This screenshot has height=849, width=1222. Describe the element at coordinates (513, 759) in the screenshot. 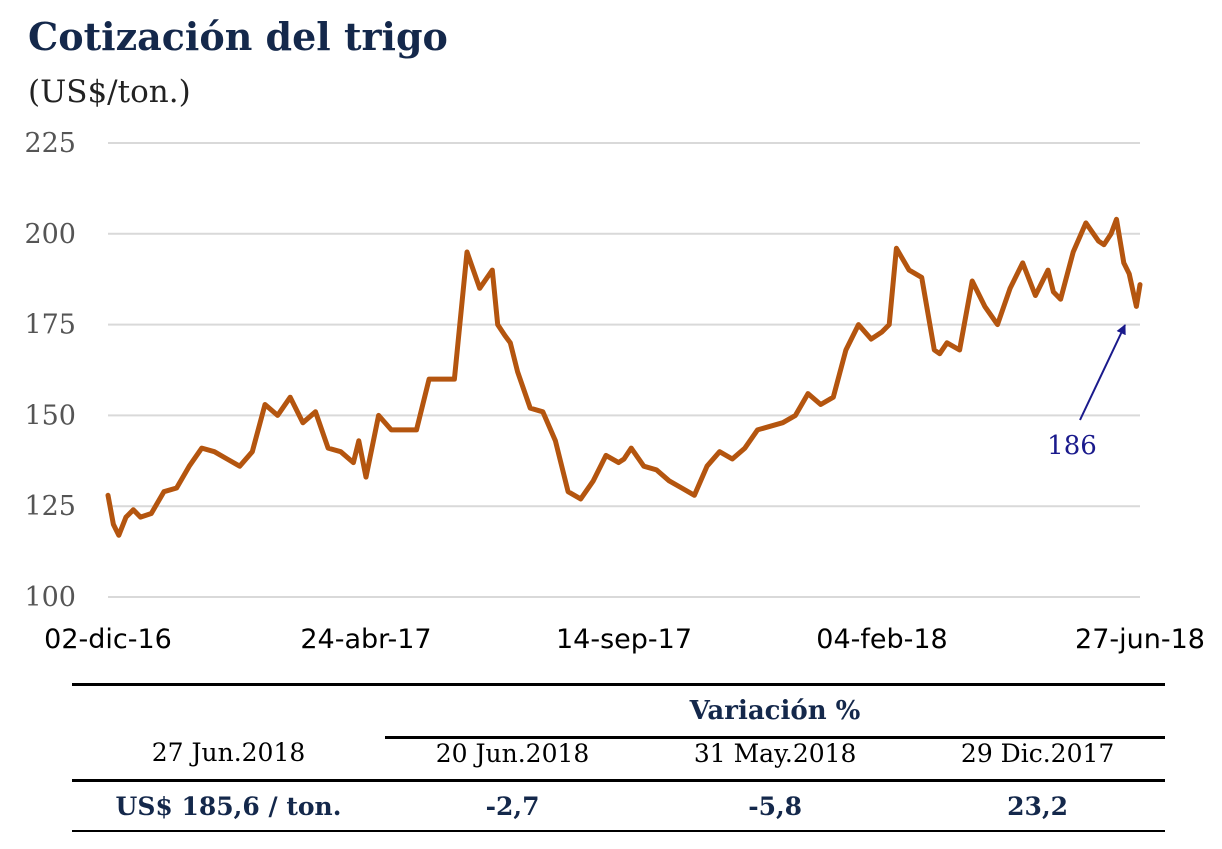

I see `date-week: 20 Jun.2018` at that location.